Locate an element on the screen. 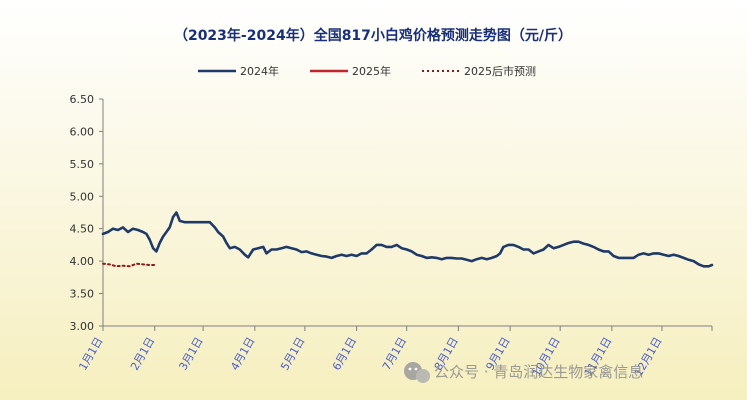 Image resolution: width=747 pixels, height=400 pixels. legend: 2024年 2025年 2025后市预测 is located at coordinates (367, 71).